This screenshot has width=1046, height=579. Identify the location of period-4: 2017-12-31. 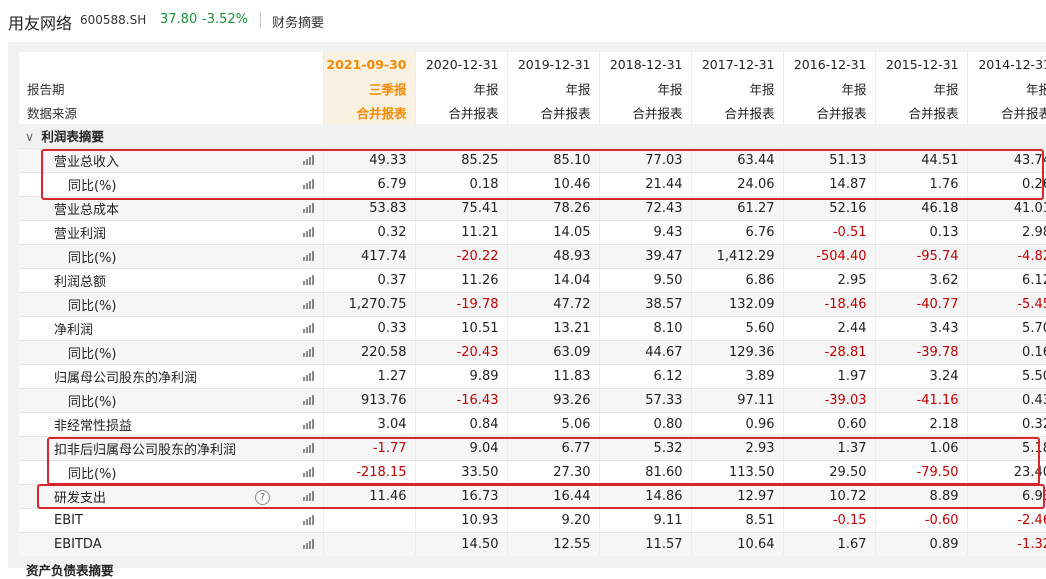
(736, 64).